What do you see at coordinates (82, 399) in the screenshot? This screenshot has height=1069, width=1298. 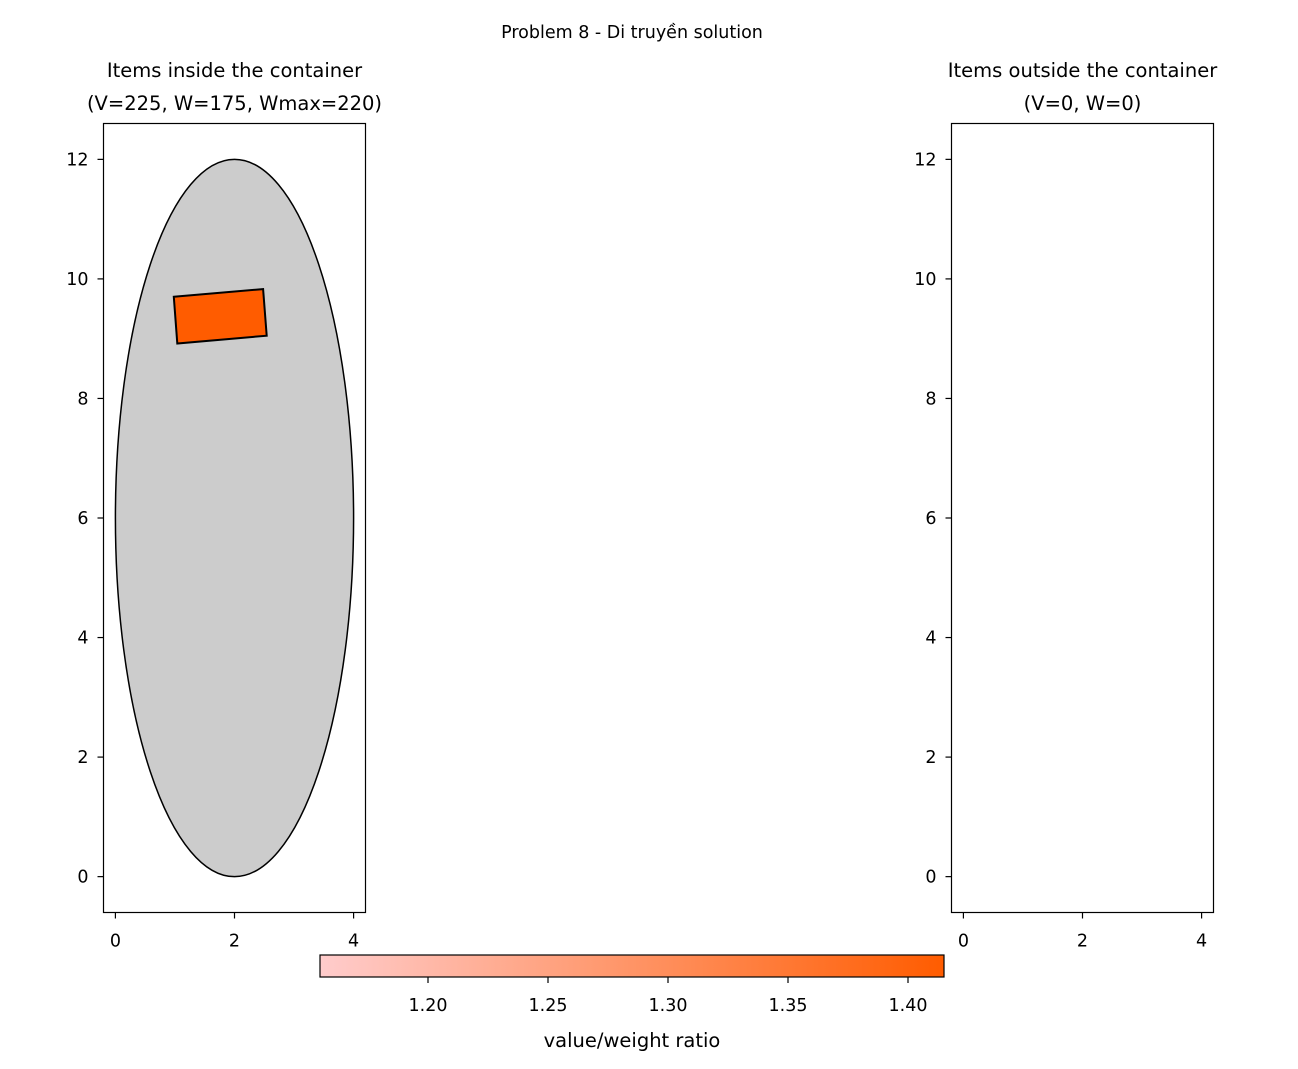 I see `inside-y-tick-label-8: 8` at bounding box center [82, 399].